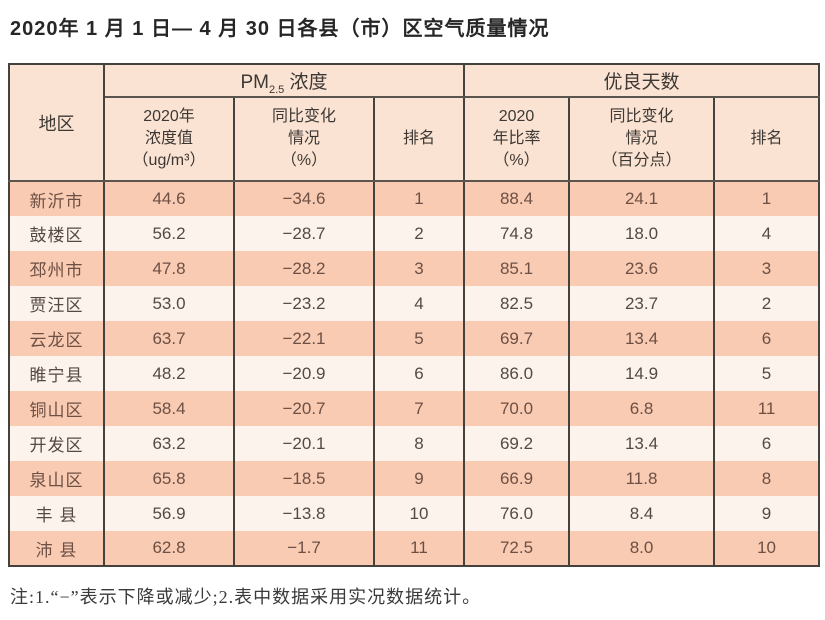  Describe the element at coordinates (56, 408) in the screenshot. I see `region-cell: 铜山区` at that location.